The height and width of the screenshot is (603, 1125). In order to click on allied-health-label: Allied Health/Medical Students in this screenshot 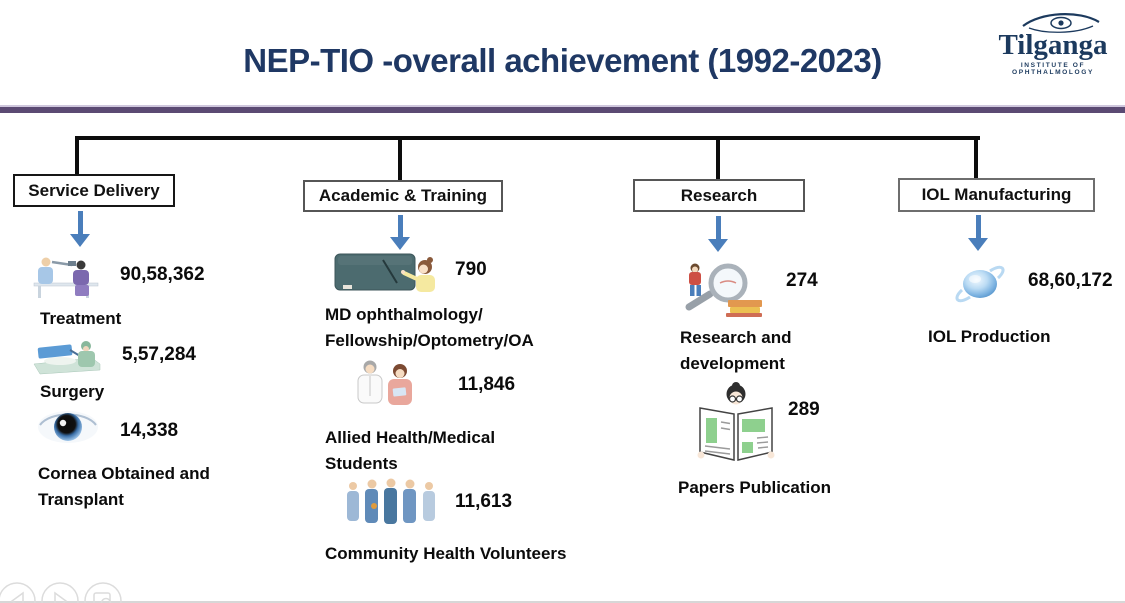, I will do `click(410, 450)`.